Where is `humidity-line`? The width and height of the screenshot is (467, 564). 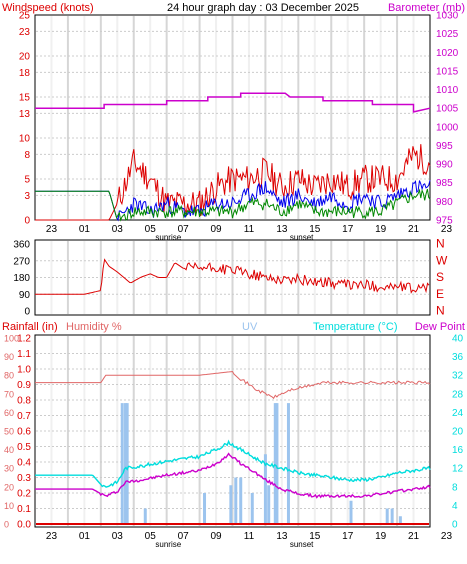 humidity-line is located at coordinates (233, 385).